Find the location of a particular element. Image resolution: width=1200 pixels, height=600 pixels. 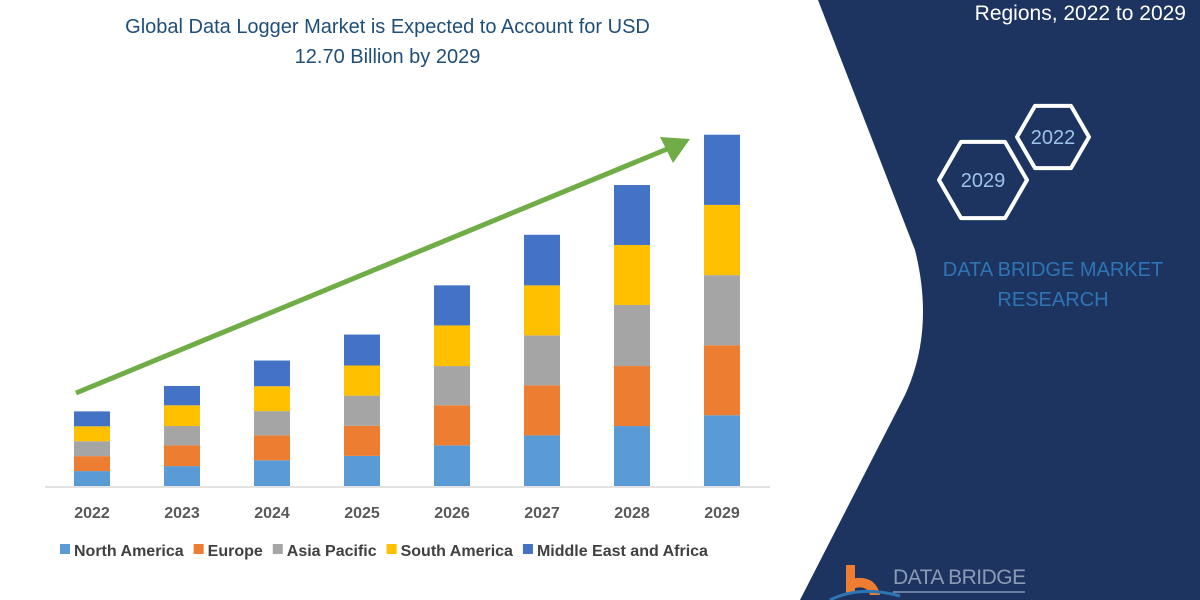

legend-label: Europe is located at coordinates (235, 551).